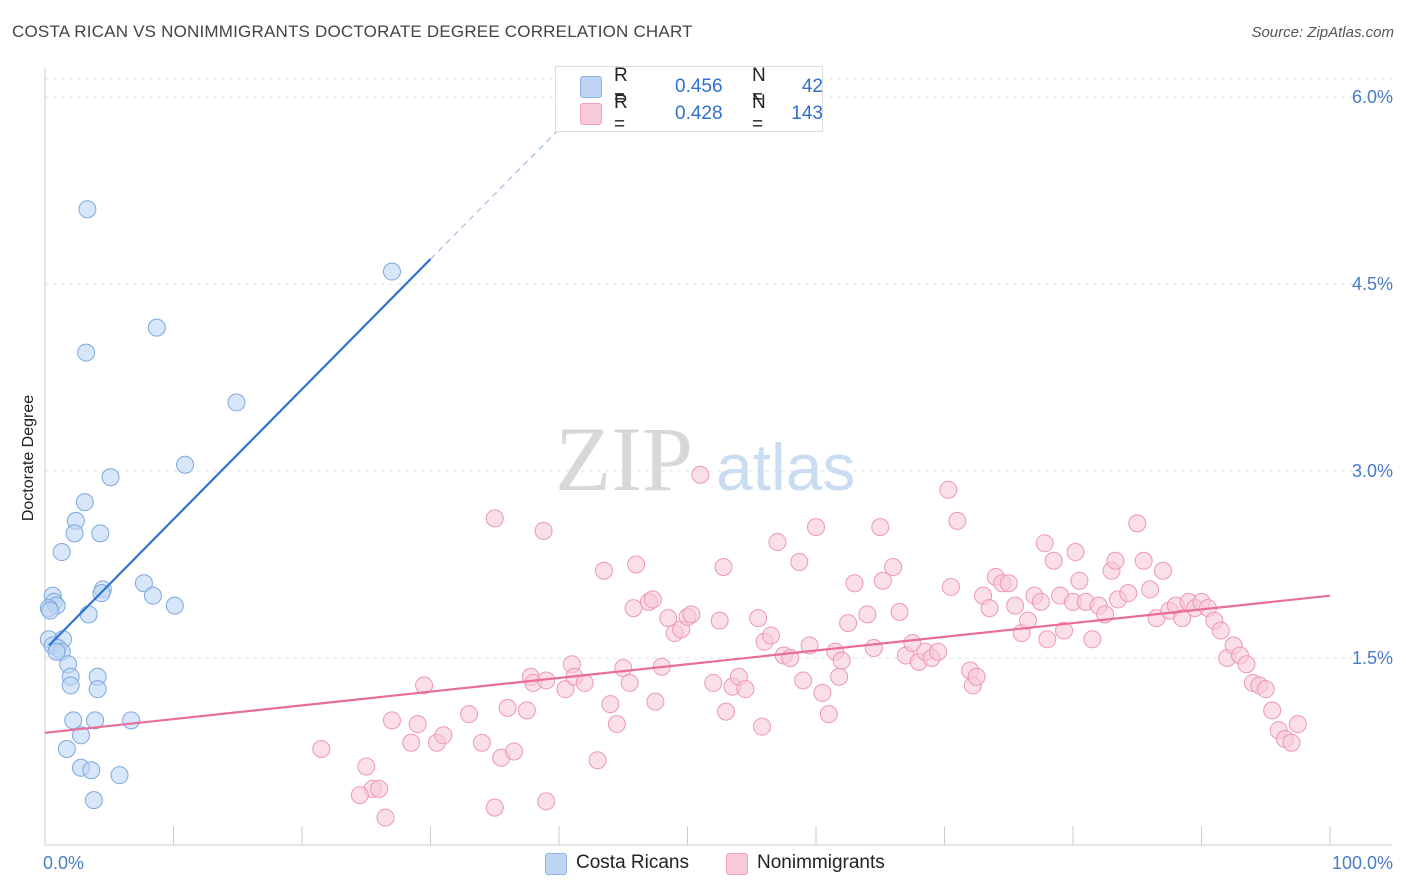 Image resolution: width=1406 pixels, height=892 pixels. Describe the element at coordinates (591, 114) in the screenshot. I see `legend-swatch-nonimm` at that location.